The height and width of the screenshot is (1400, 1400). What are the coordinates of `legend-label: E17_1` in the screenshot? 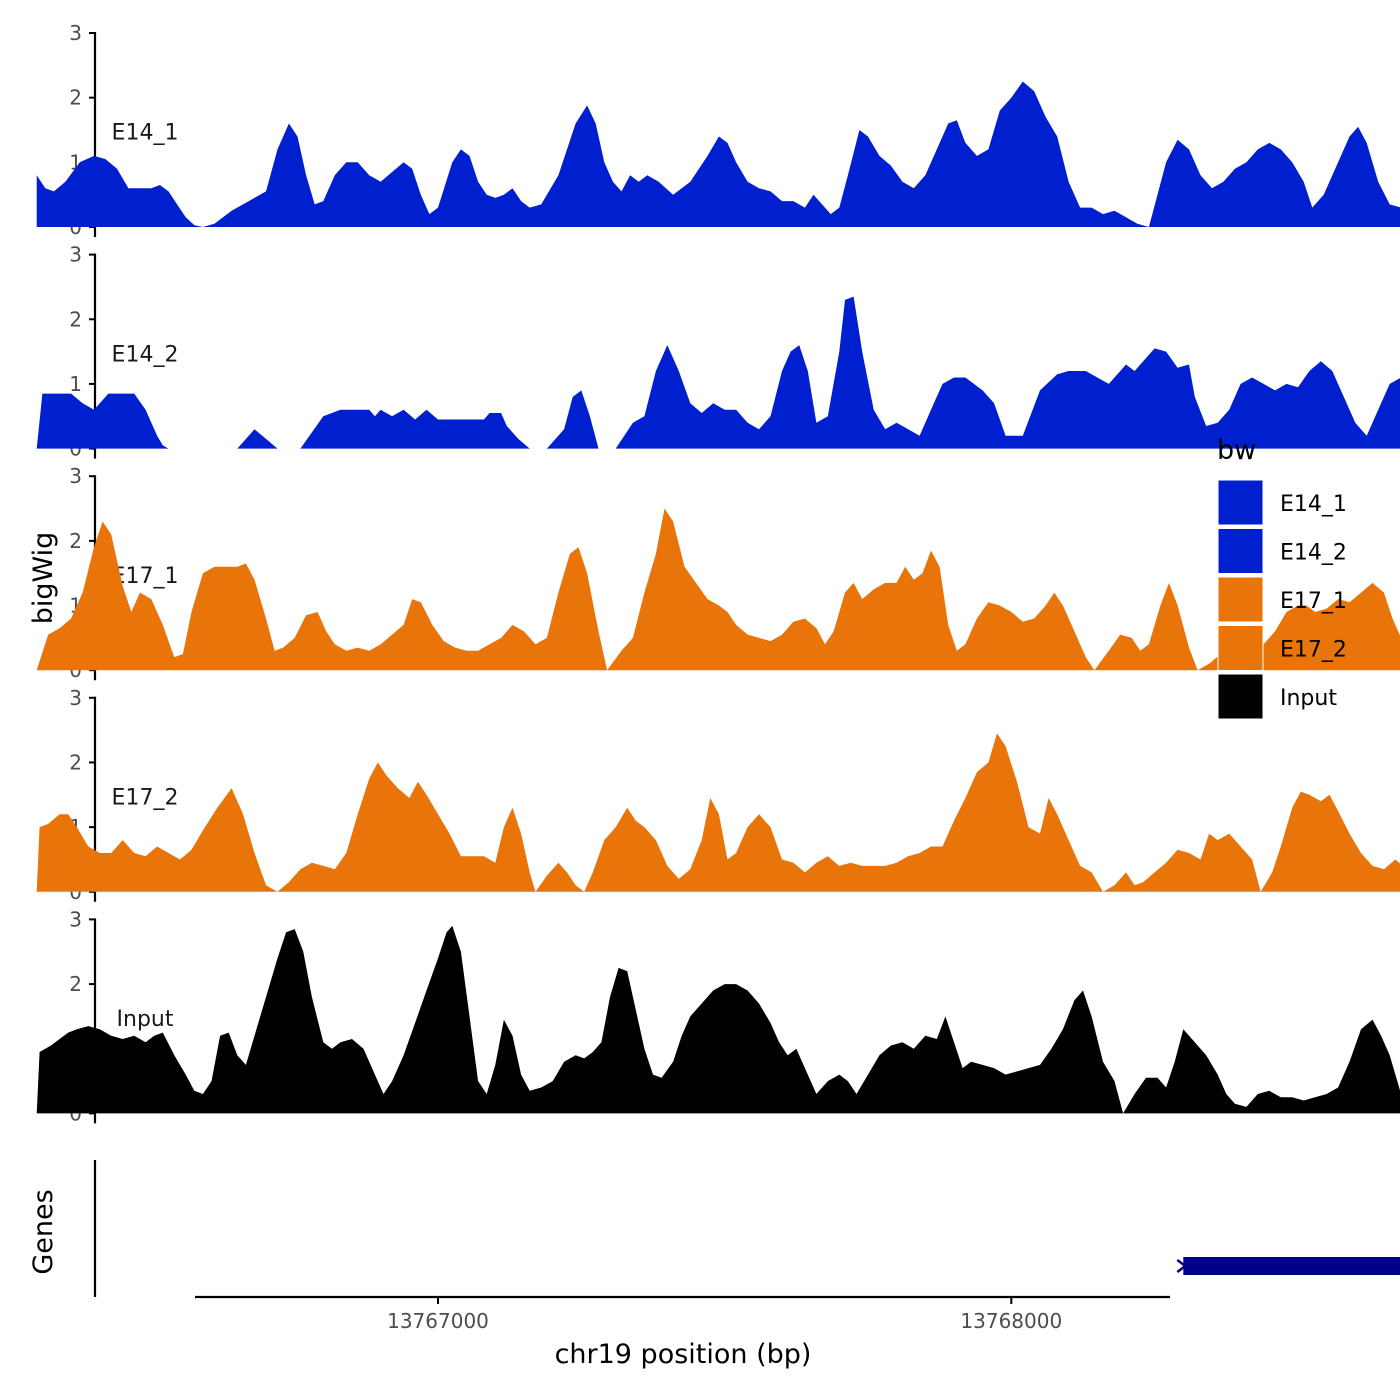 It's located at (1313, 601).